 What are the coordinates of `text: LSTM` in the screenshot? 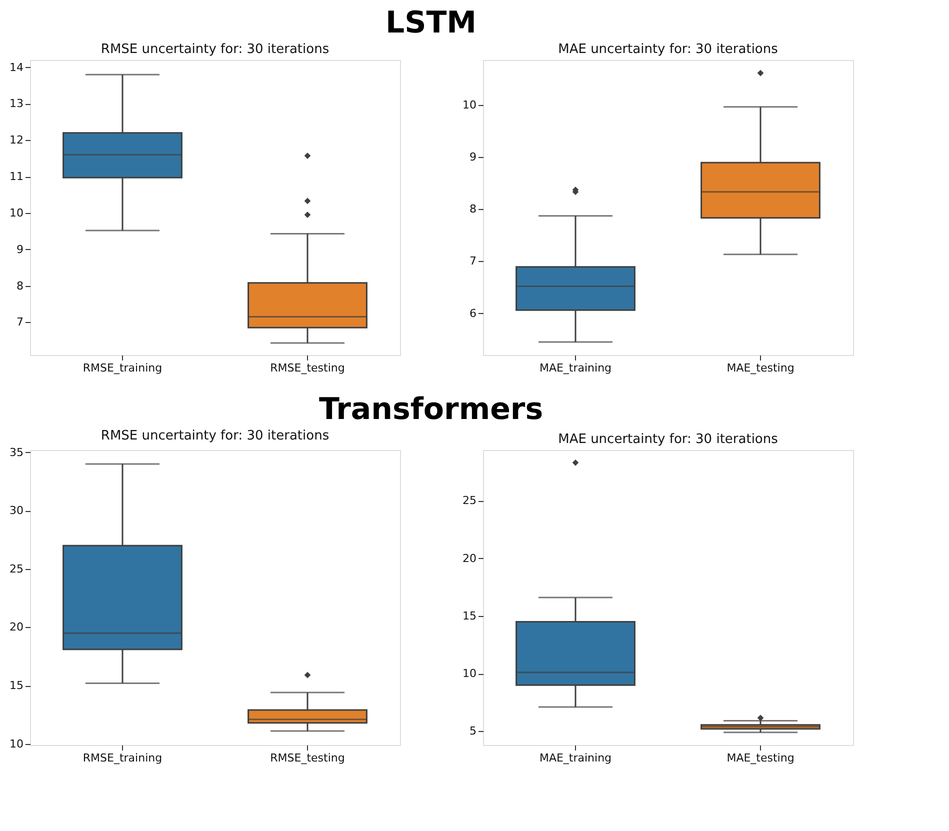 It's located at (431, 23).